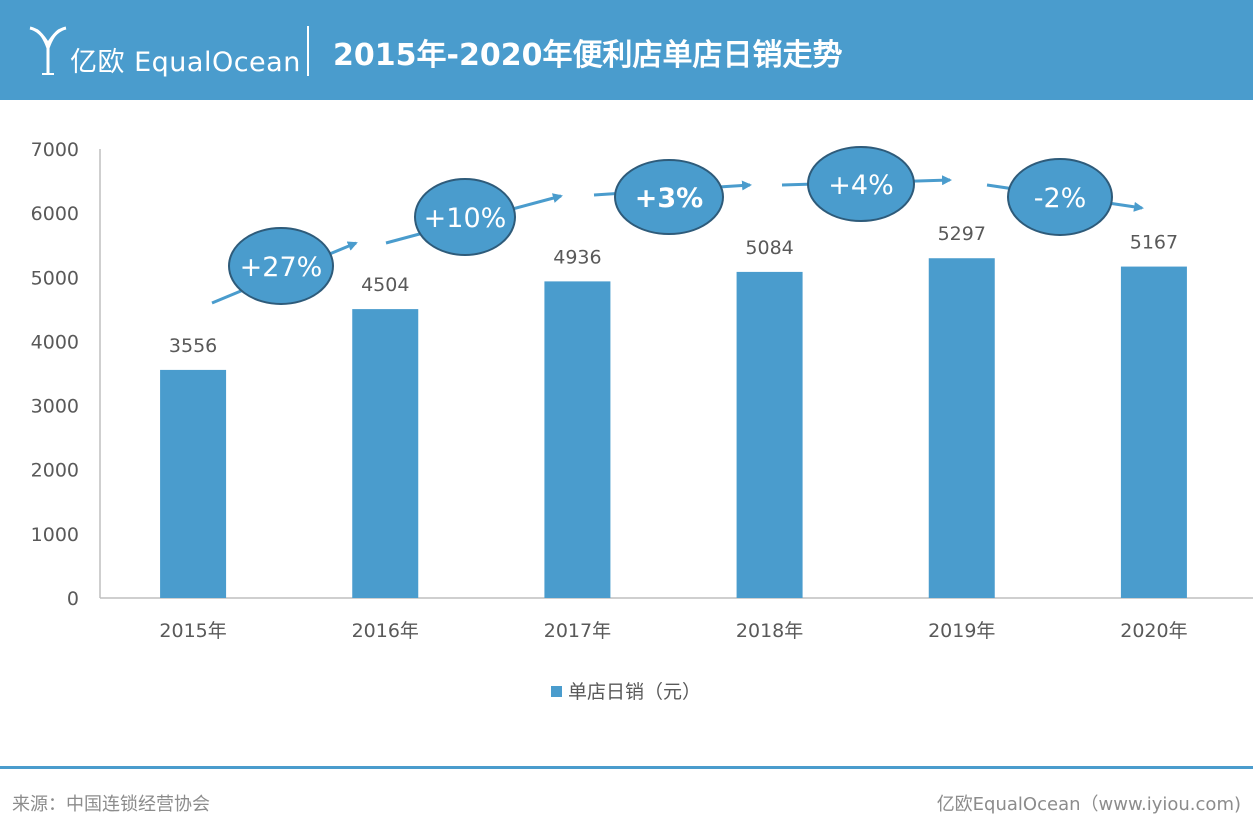 This screenshot has height=835, width=1253. What do you see at coordinates (193, 346) in the screenshot?
I see `bar-value-label: 3556` at bounding box center [193, 346].